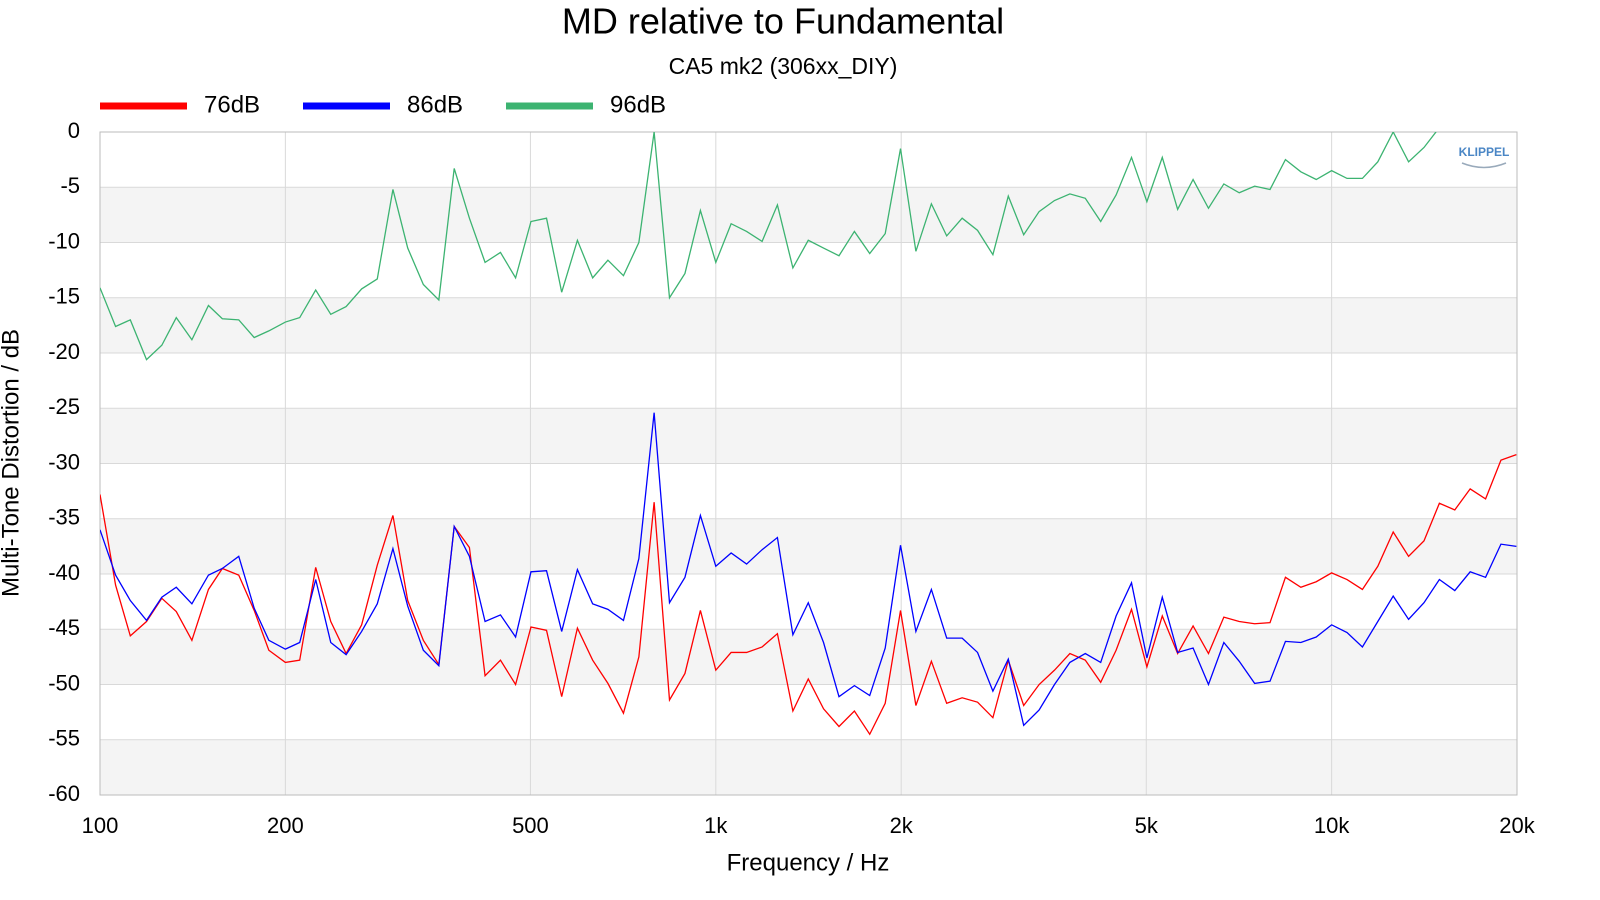 The image size is (1600, 900). What do you see at coordinates (64, 351) in the screenshot?
I see `y-tick-label: -20` at bounding box center [64, 351].